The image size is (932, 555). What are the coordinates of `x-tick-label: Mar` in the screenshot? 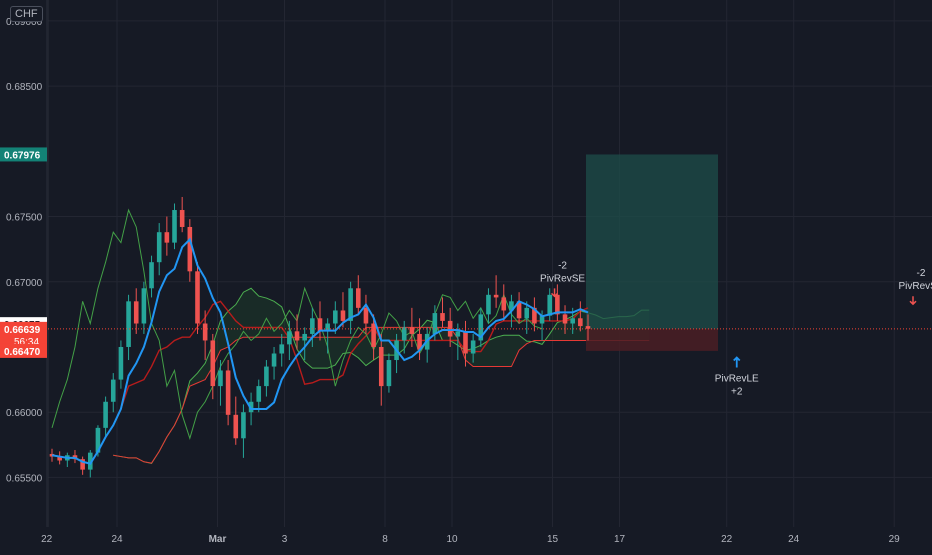 It's located at (218, 539).